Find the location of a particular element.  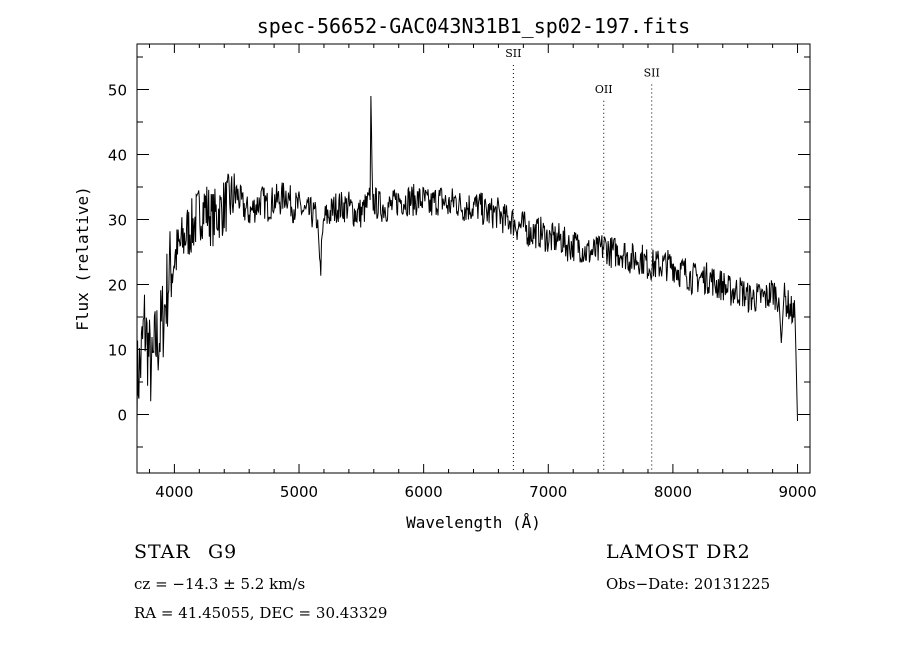

y-tick-label: 30 is located at coordinates (117, 221).